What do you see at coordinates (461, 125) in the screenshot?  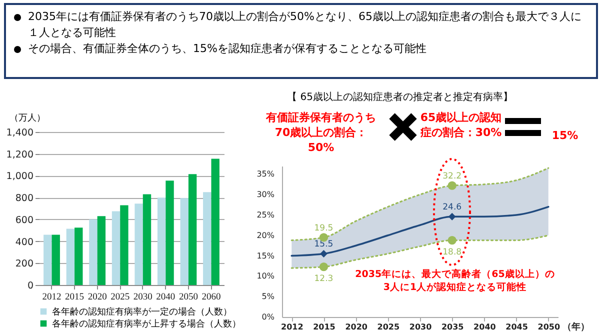 I see `text: 65歳以上の認知症の割合：30%` at bounding box center [461, 125].